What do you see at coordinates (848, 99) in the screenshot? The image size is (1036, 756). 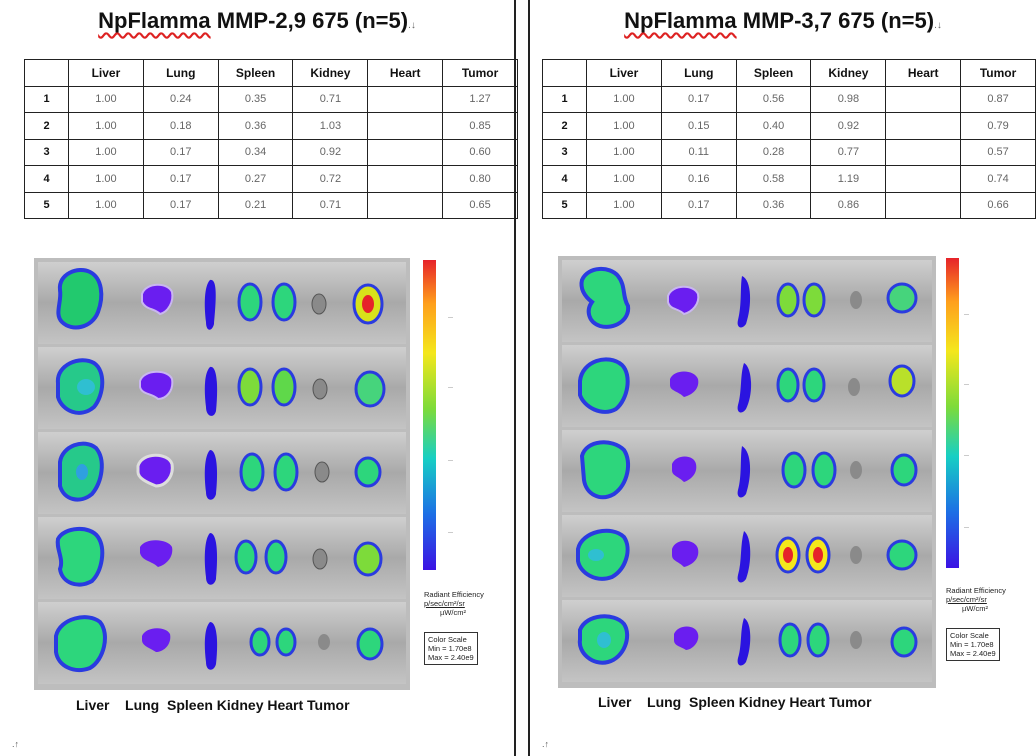 I see `table-cell: 0.98` at bounding box center [848, 99].